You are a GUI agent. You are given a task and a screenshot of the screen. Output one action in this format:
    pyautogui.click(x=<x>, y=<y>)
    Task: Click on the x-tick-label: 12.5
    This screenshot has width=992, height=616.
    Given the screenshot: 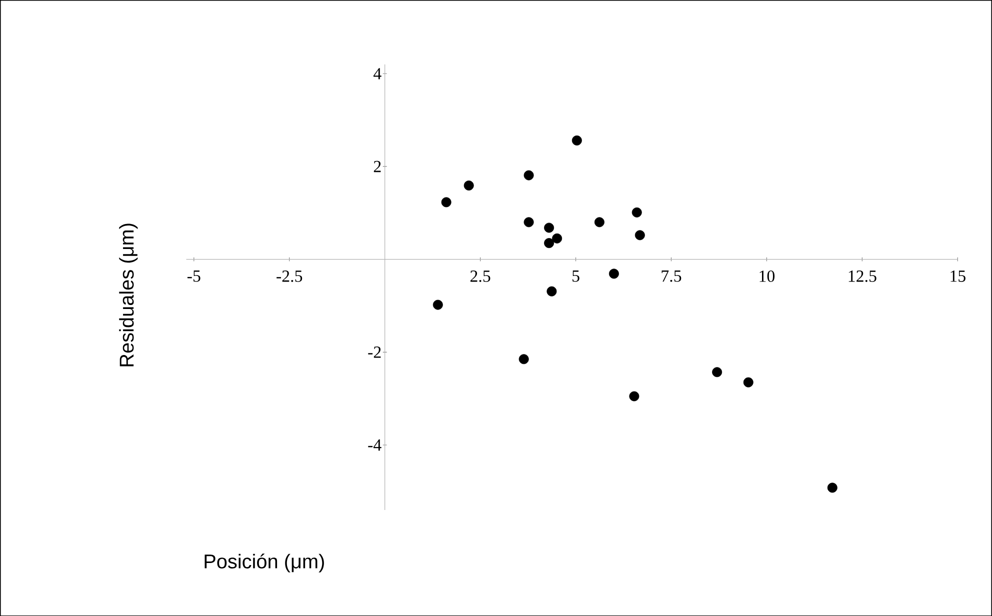 What is the action you would take?
    pyautogui.click(x=862, y=276)
    